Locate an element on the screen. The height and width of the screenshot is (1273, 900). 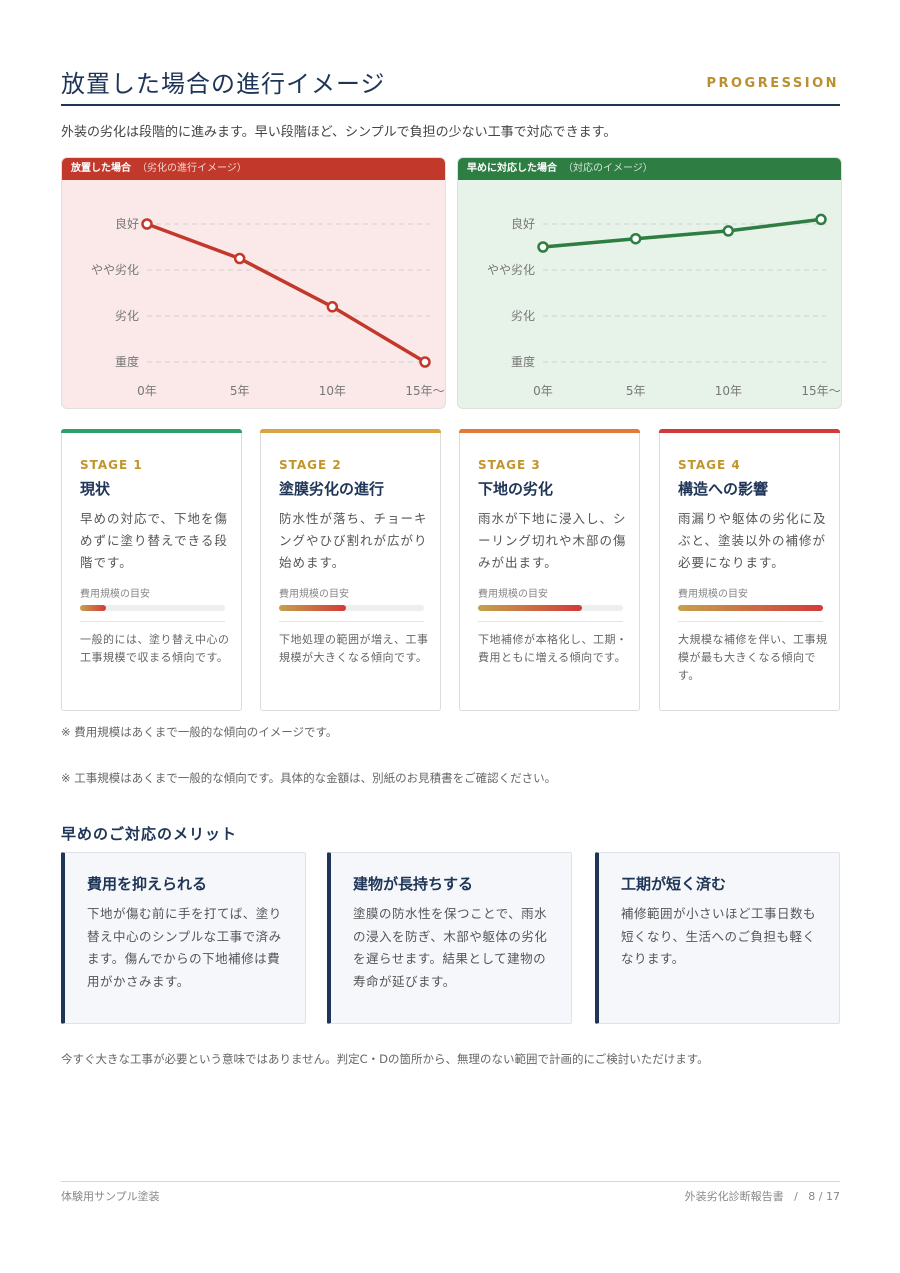
title-divider is located at coordinates (450, 105).